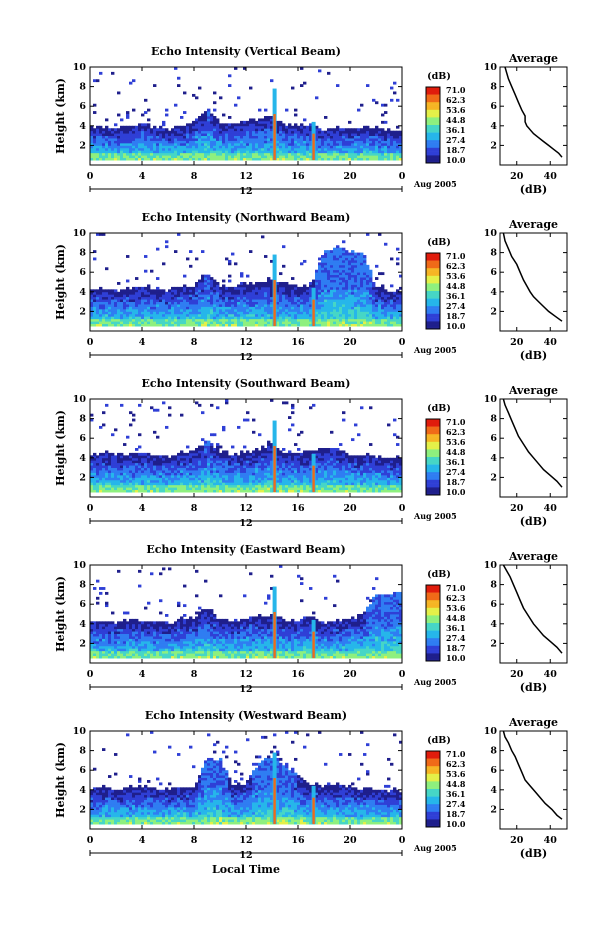  What do you see at coordinates (82, 311) in the screenshot?
I see `y-tick-label: 2` at bounding box center [82, 311].